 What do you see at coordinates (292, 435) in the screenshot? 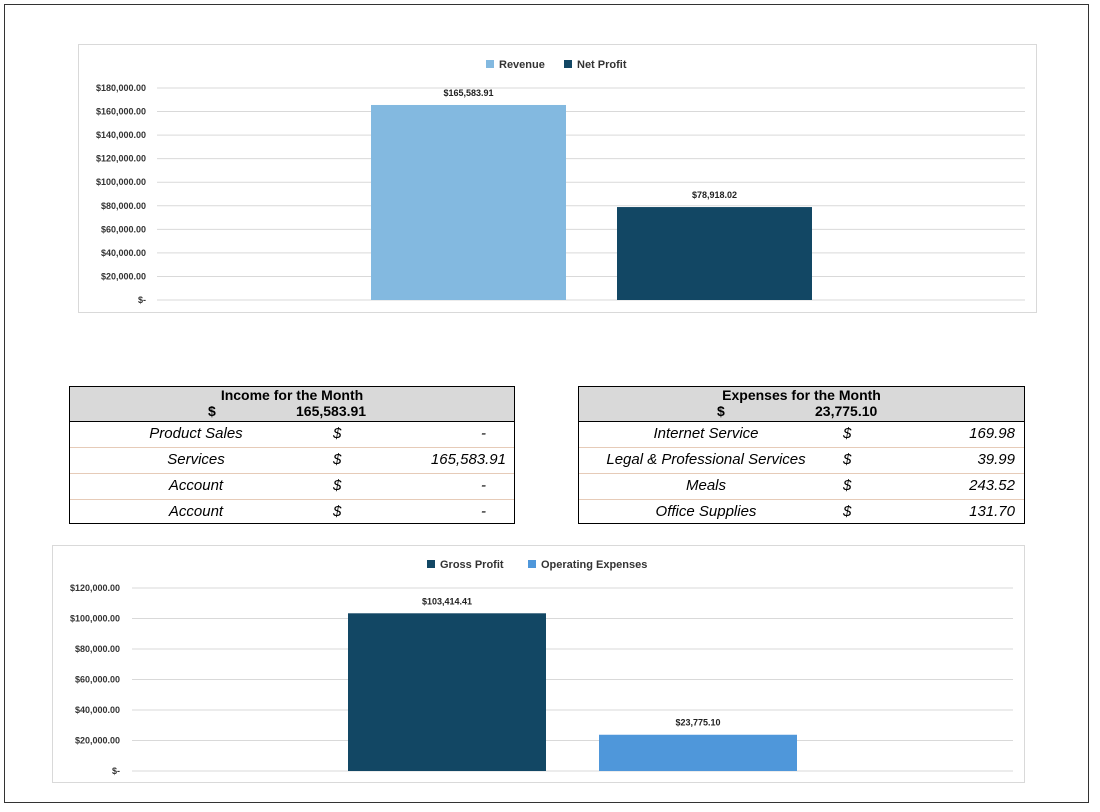
I see `income-row: Product Sales $ -` at bounding box center [292, 435].